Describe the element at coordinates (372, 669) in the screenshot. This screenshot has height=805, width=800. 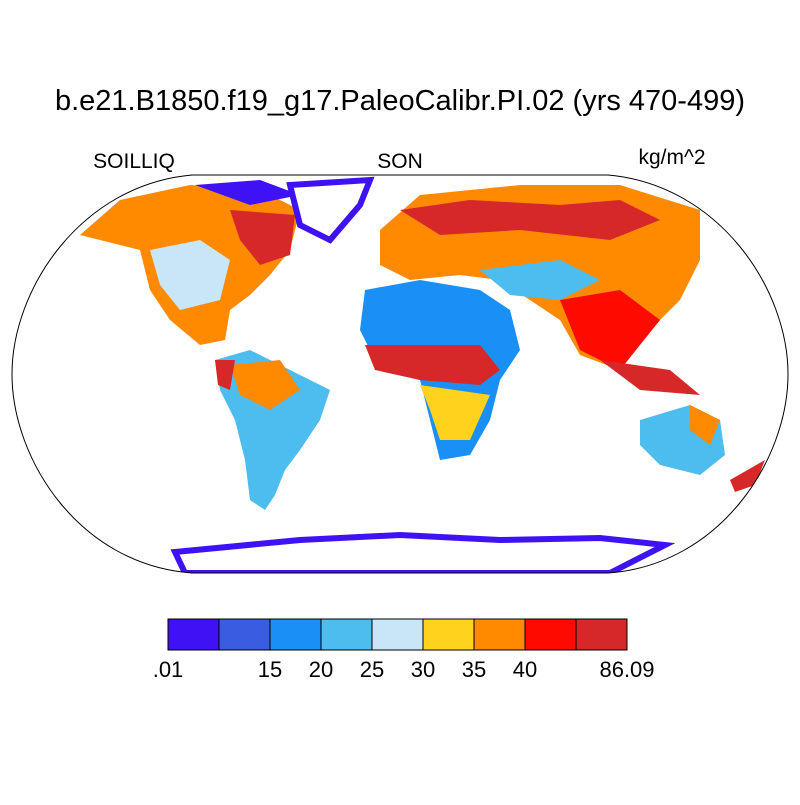
I see `colorbar-label: 25` at that location.